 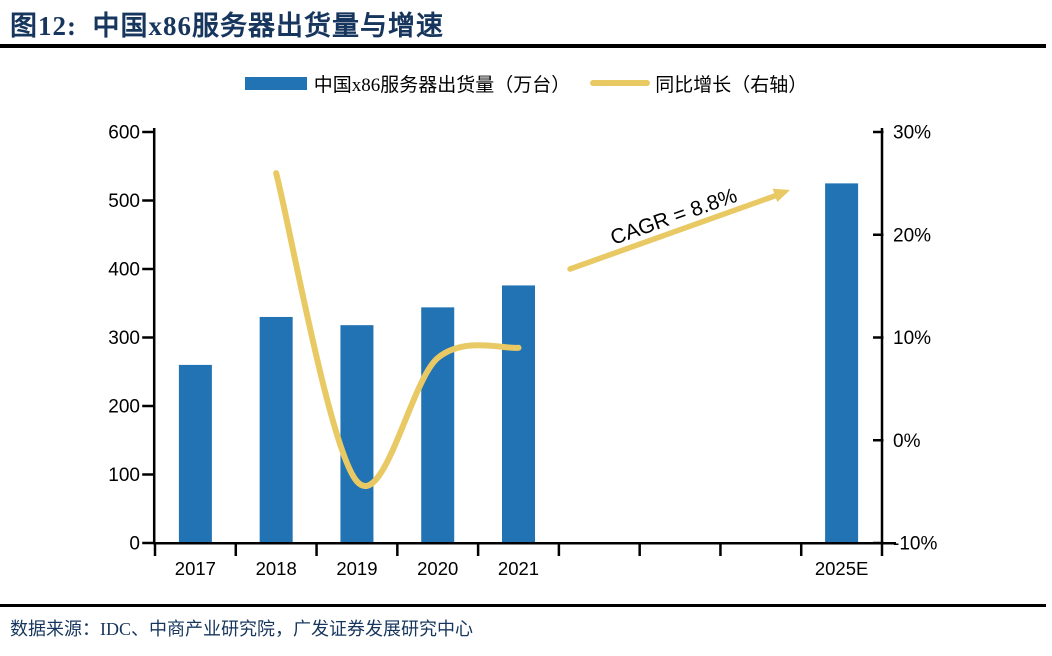 I want to click on bar-2025E, so click(x=842, y=363).